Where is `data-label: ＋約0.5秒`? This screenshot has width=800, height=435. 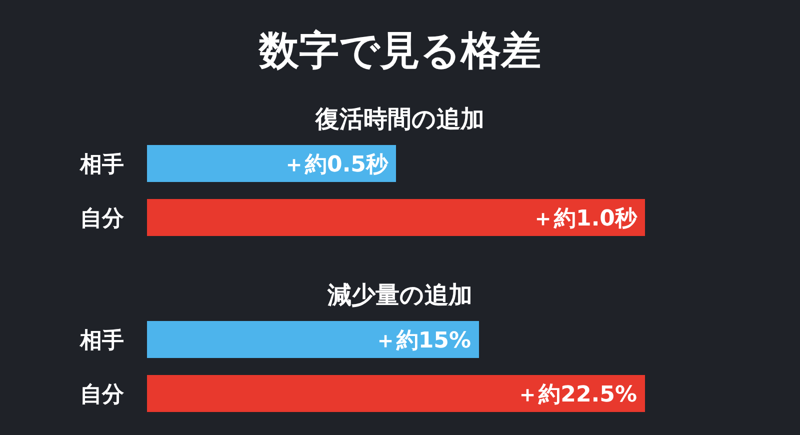
data-label: ＋約0.5秒 is located at coordinates (336, 165).